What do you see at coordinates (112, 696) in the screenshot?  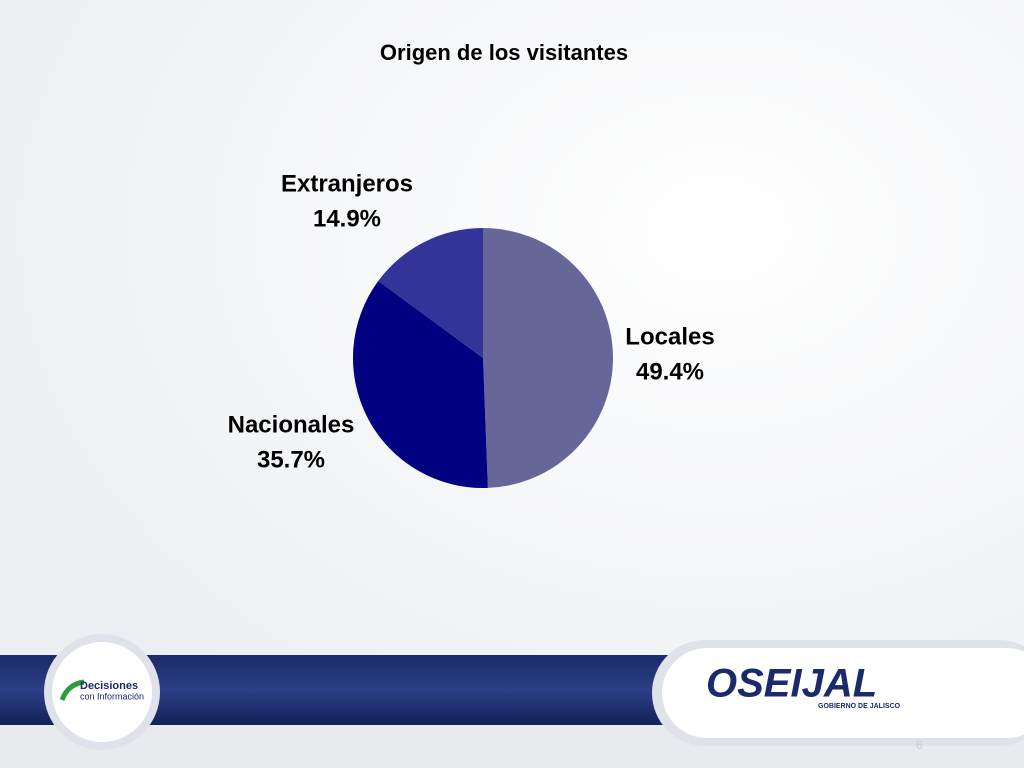 I see `left-logo-text: con Información` at bounding box center [112, 696].